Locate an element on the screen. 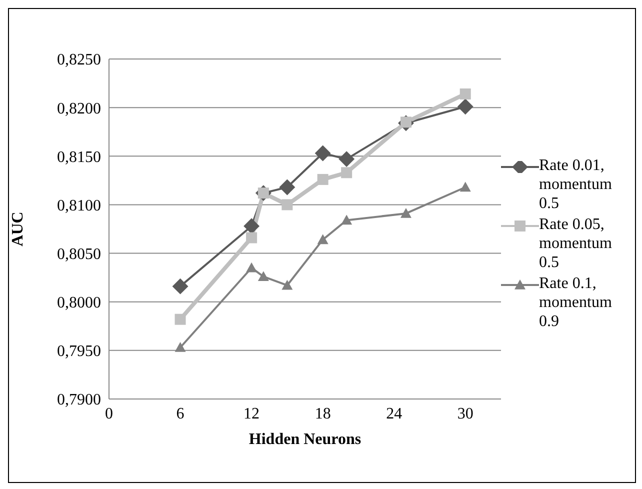 This screenshot has height=489, width=642. y-tick-label: 0,8100 is located at coordinates (79, 205).